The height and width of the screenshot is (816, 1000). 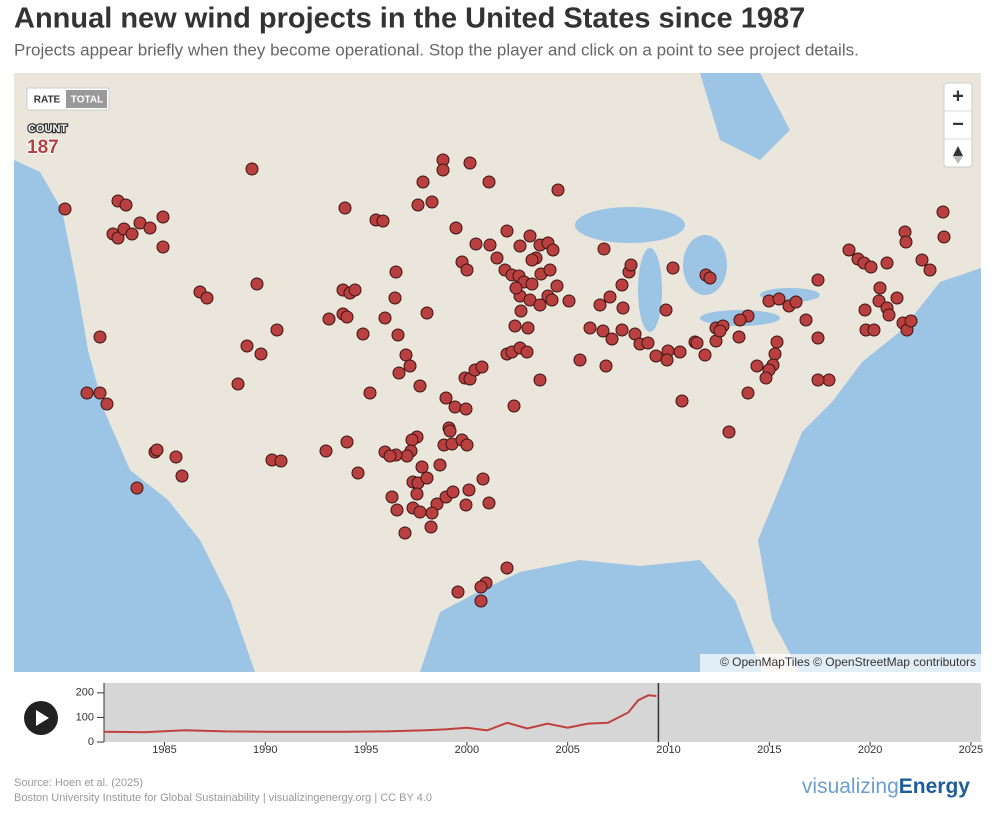 What do you see at coordinates (958, 124) in the screenshot?
I see `zoom-out: −` at bounding box center [958, 124].